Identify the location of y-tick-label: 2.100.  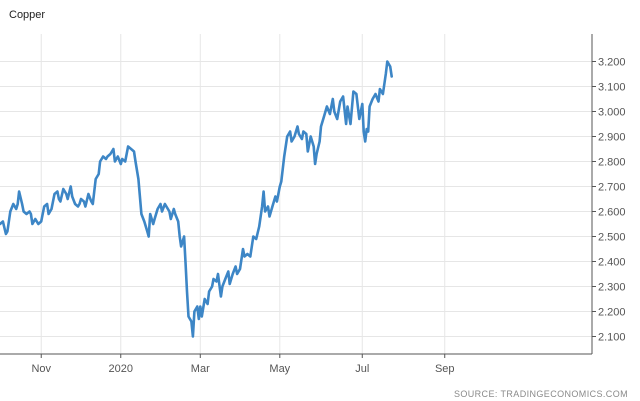
(612, 338).